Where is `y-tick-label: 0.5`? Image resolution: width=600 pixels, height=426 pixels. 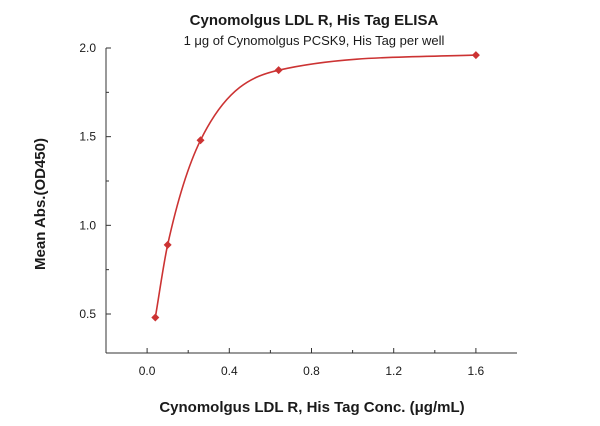 y-tick-label: 0.5 is located at coordinates (87, 314).